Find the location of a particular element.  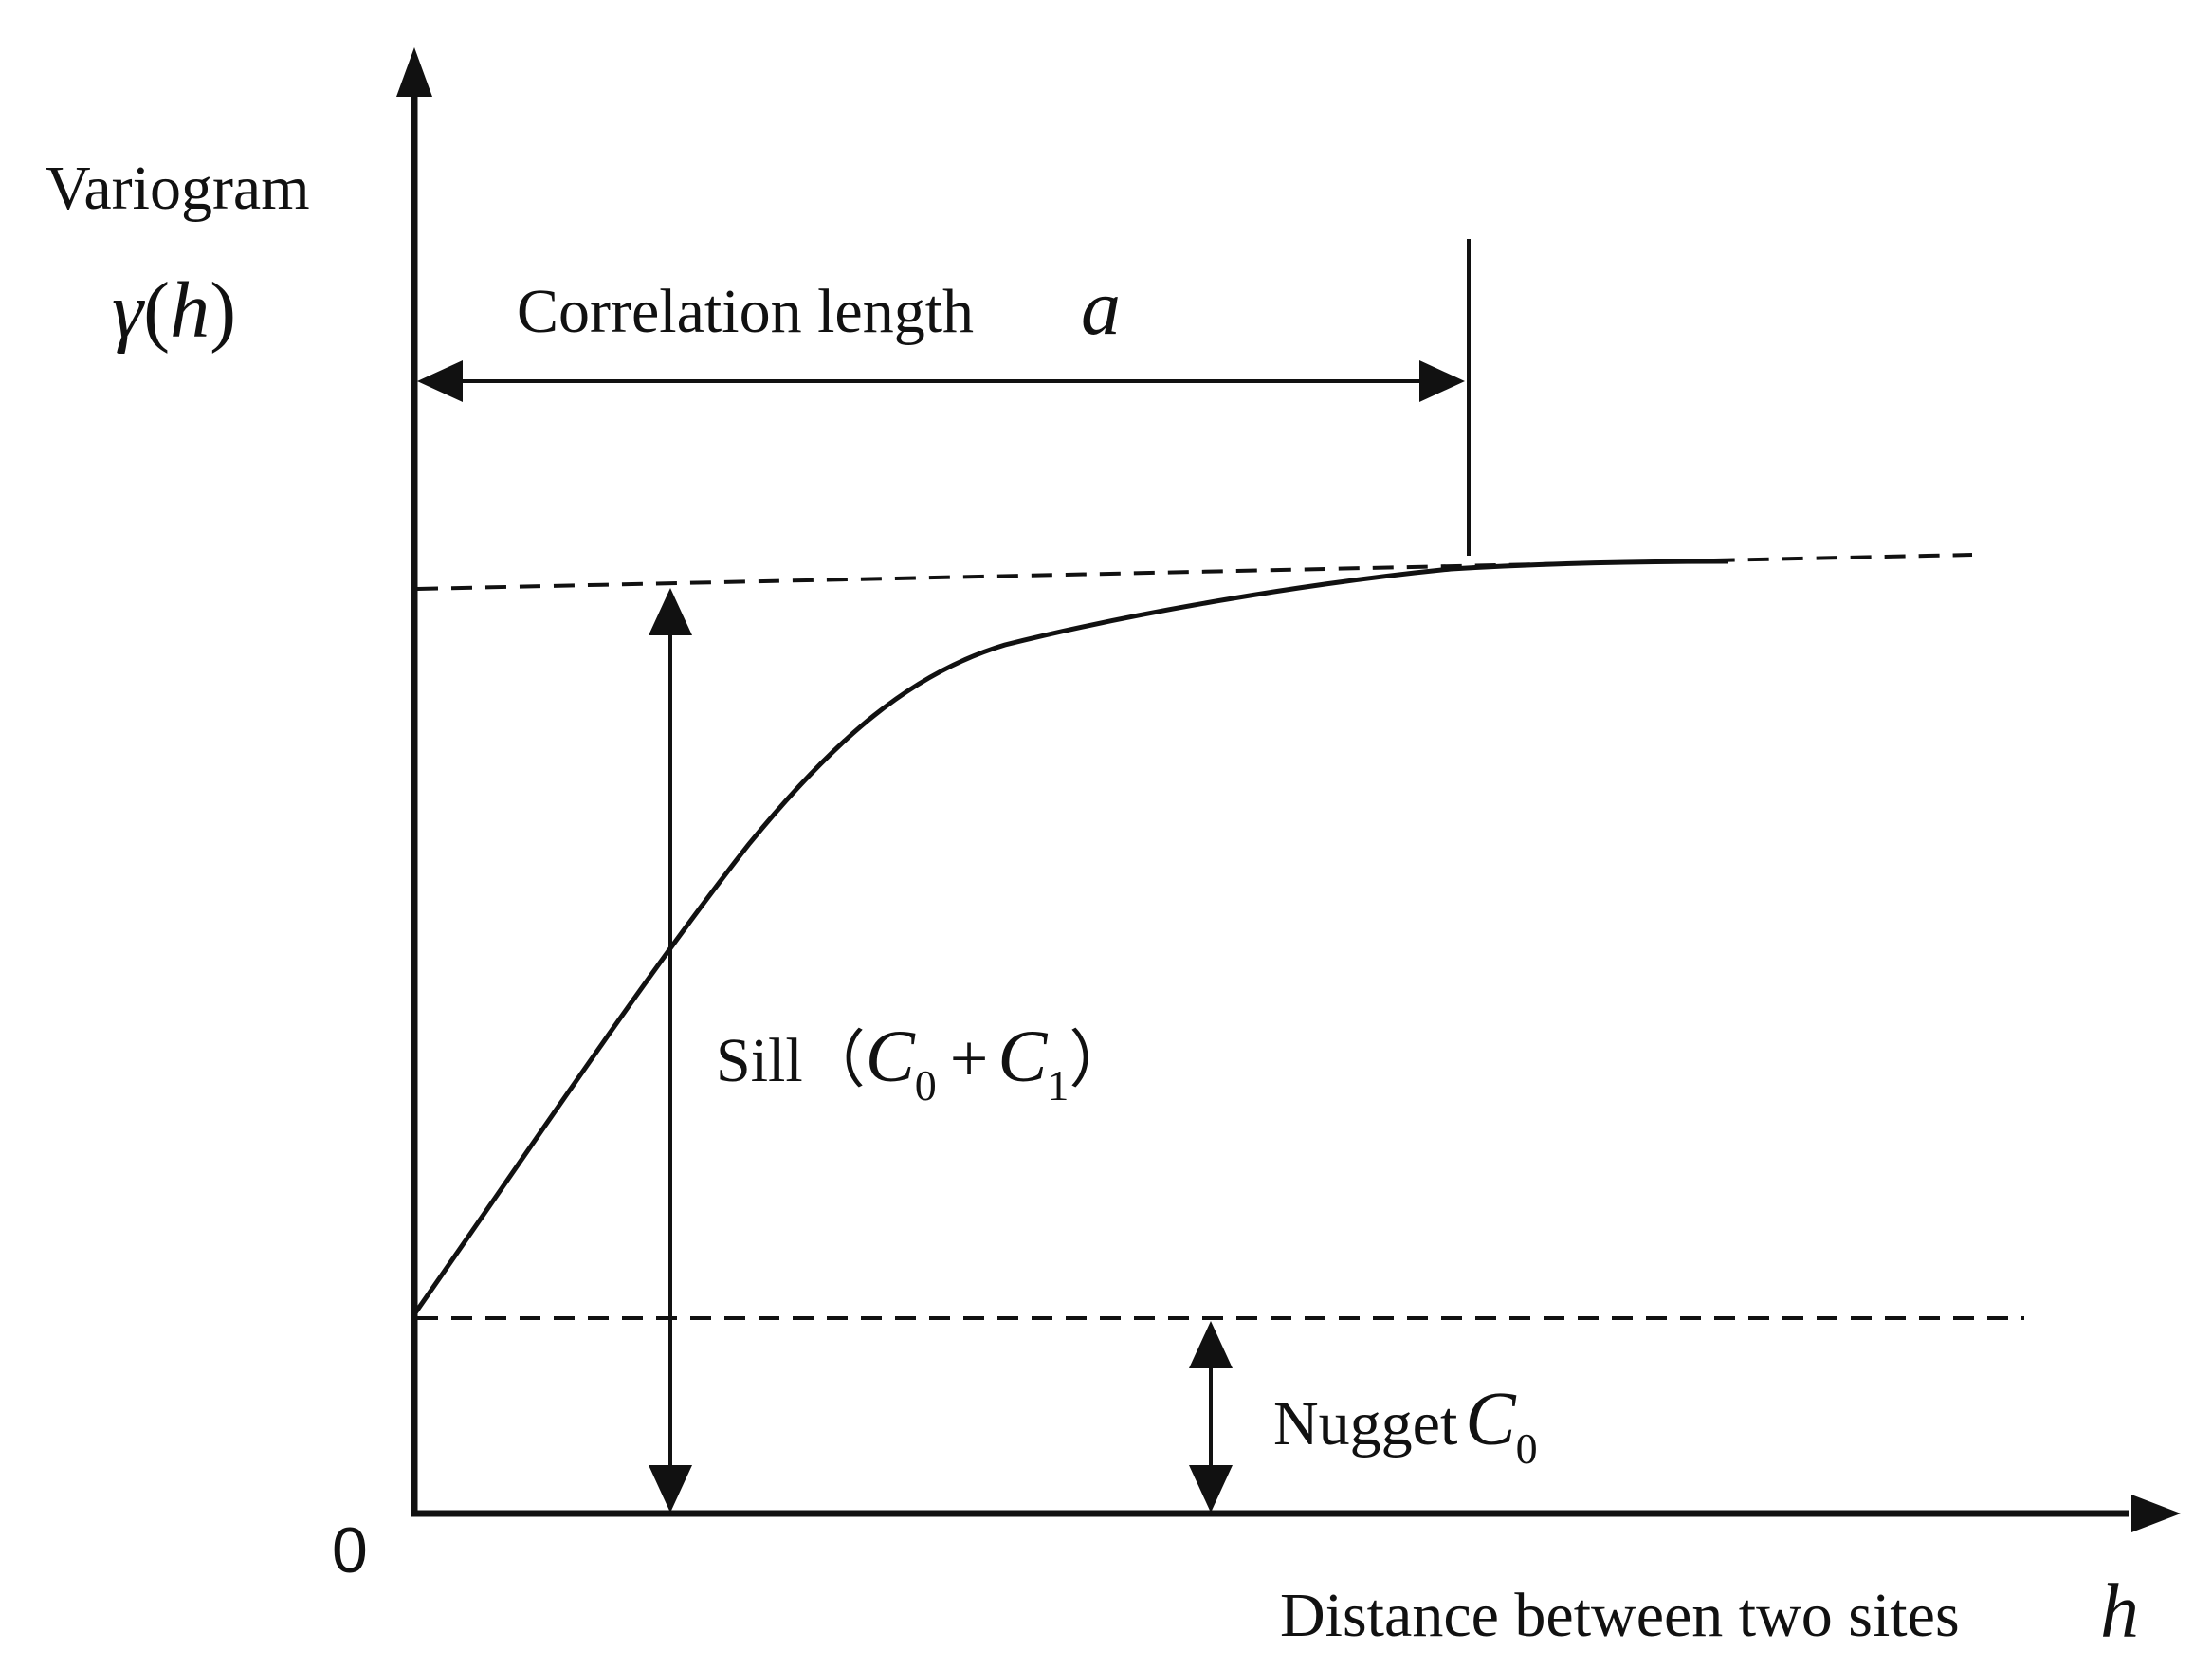

x-axis-symbol: h is located at coordinates (2119, 1611).